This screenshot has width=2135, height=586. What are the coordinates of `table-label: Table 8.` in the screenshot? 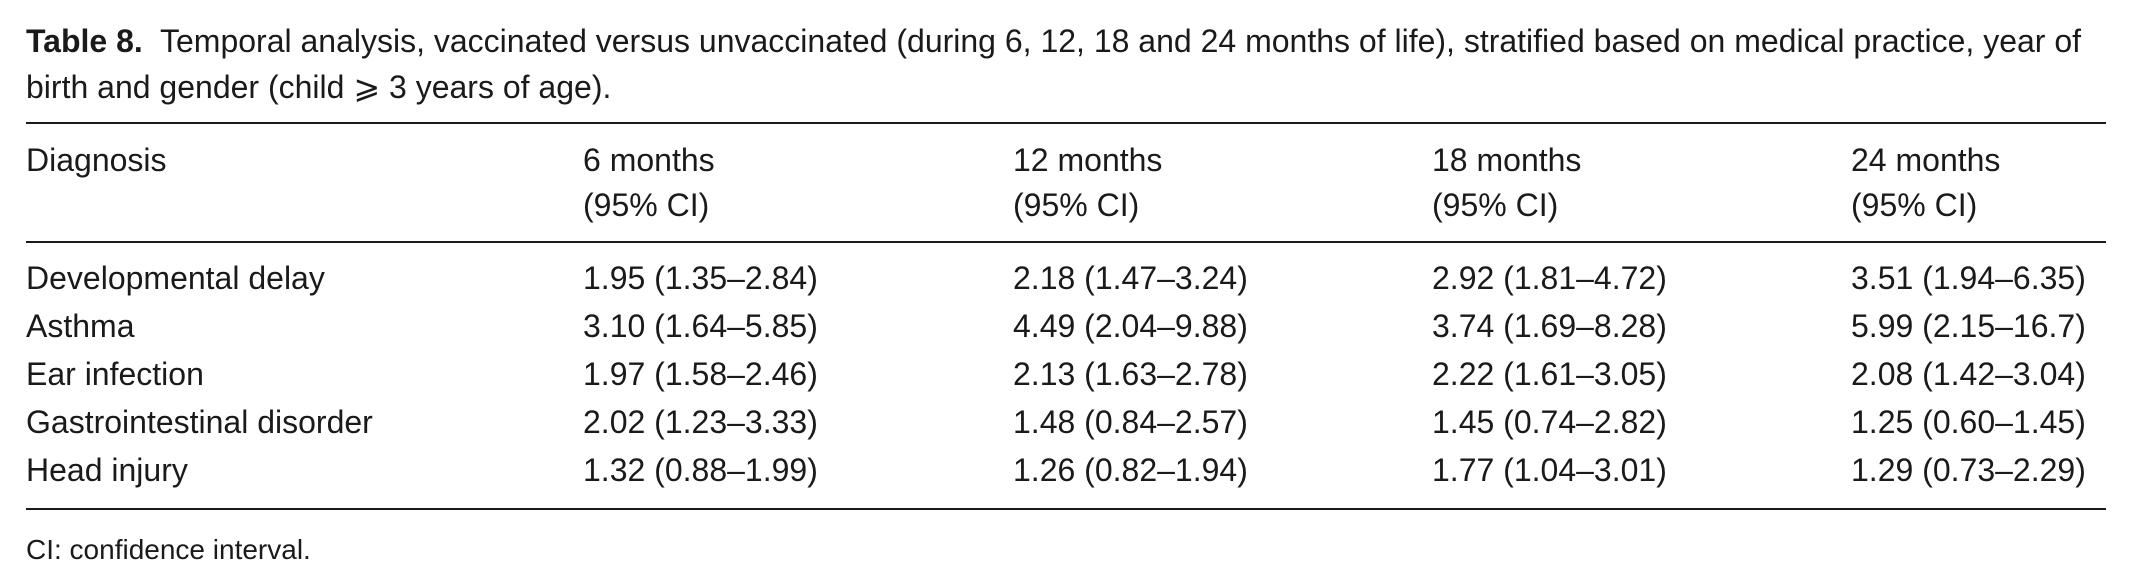 It's located at (84, 41).